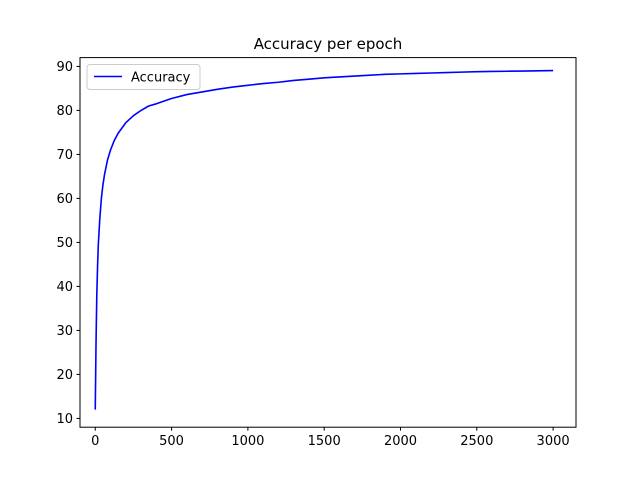  I want to click on x-tick-label: 1500, so click(324, 441).